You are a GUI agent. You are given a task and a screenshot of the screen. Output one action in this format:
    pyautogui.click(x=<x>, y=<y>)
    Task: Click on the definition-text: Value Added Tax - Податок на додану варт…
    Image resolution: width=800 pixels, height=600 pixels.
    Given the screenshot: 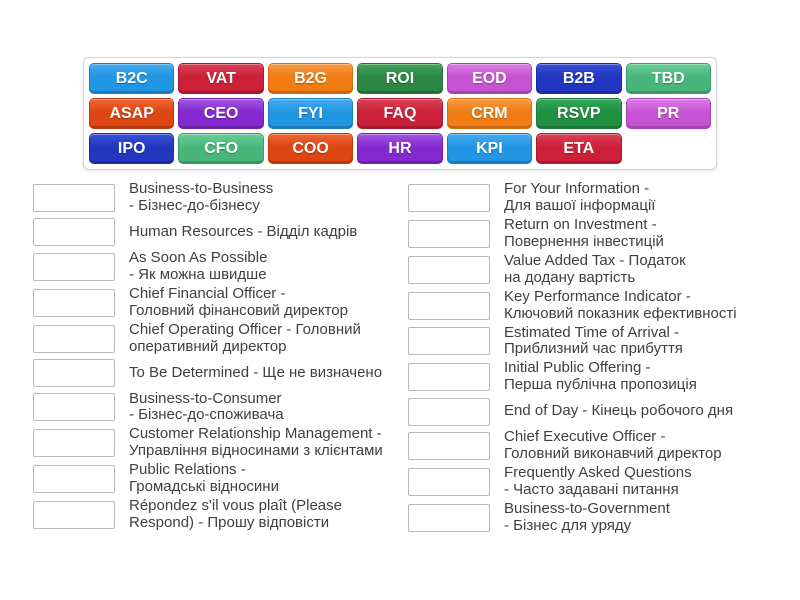 What is the action you would take?
    pyautogui.click(x=595, y=268)
    